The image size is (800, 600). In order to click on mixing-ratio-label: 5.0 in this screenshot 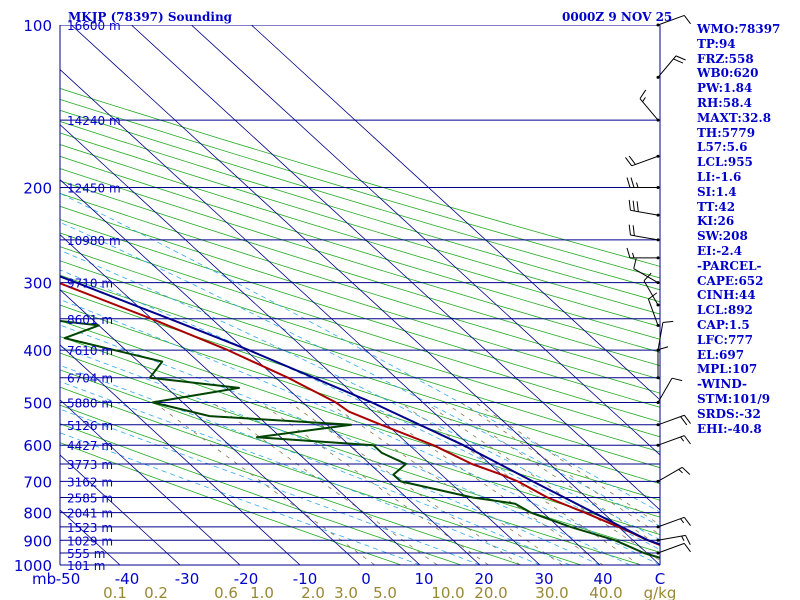, I will do `click(385, 592)`.